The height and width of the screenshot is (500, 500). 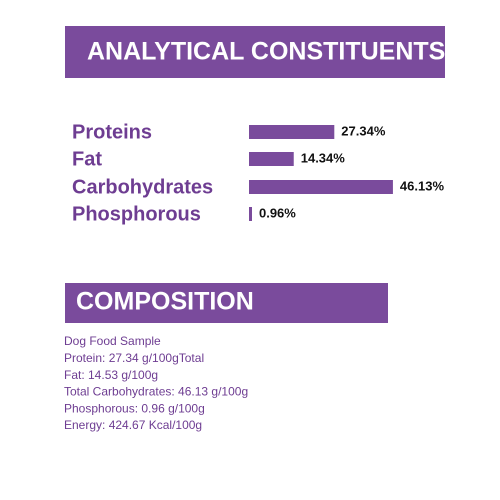 What do you see at coordinates (112, 132) in the screenshot?
I see `category-label: Proteins` at bounding box center [112, 132].